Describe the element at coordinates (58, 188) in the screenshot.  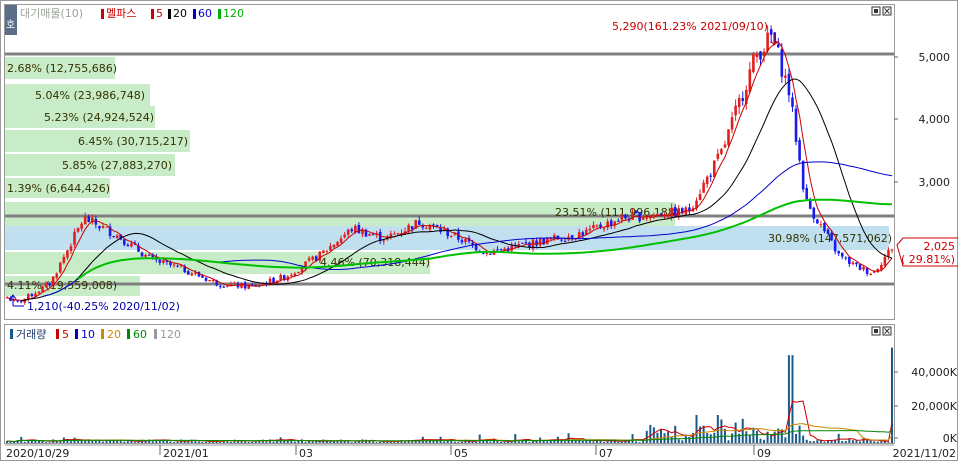
I see `profile-label-6: 1.39% (6,644,426)` at that location.